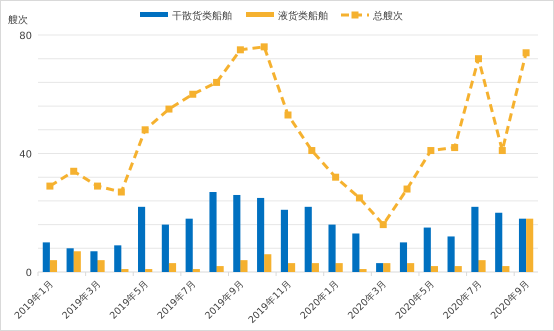  I want to click on legend-label: 干散货类船舶, so click(202, 16).